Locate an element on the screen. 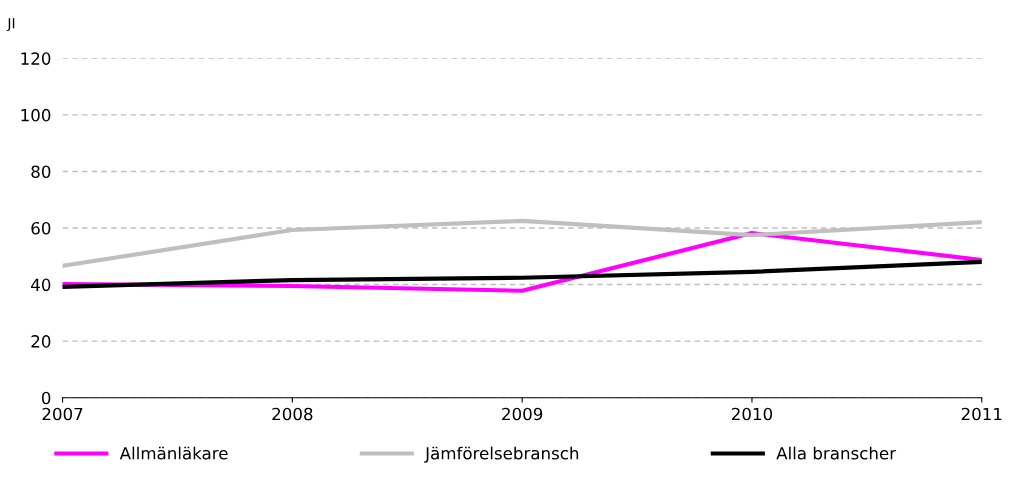  y-tick-label: 80 is located at coordinates (41, 172).